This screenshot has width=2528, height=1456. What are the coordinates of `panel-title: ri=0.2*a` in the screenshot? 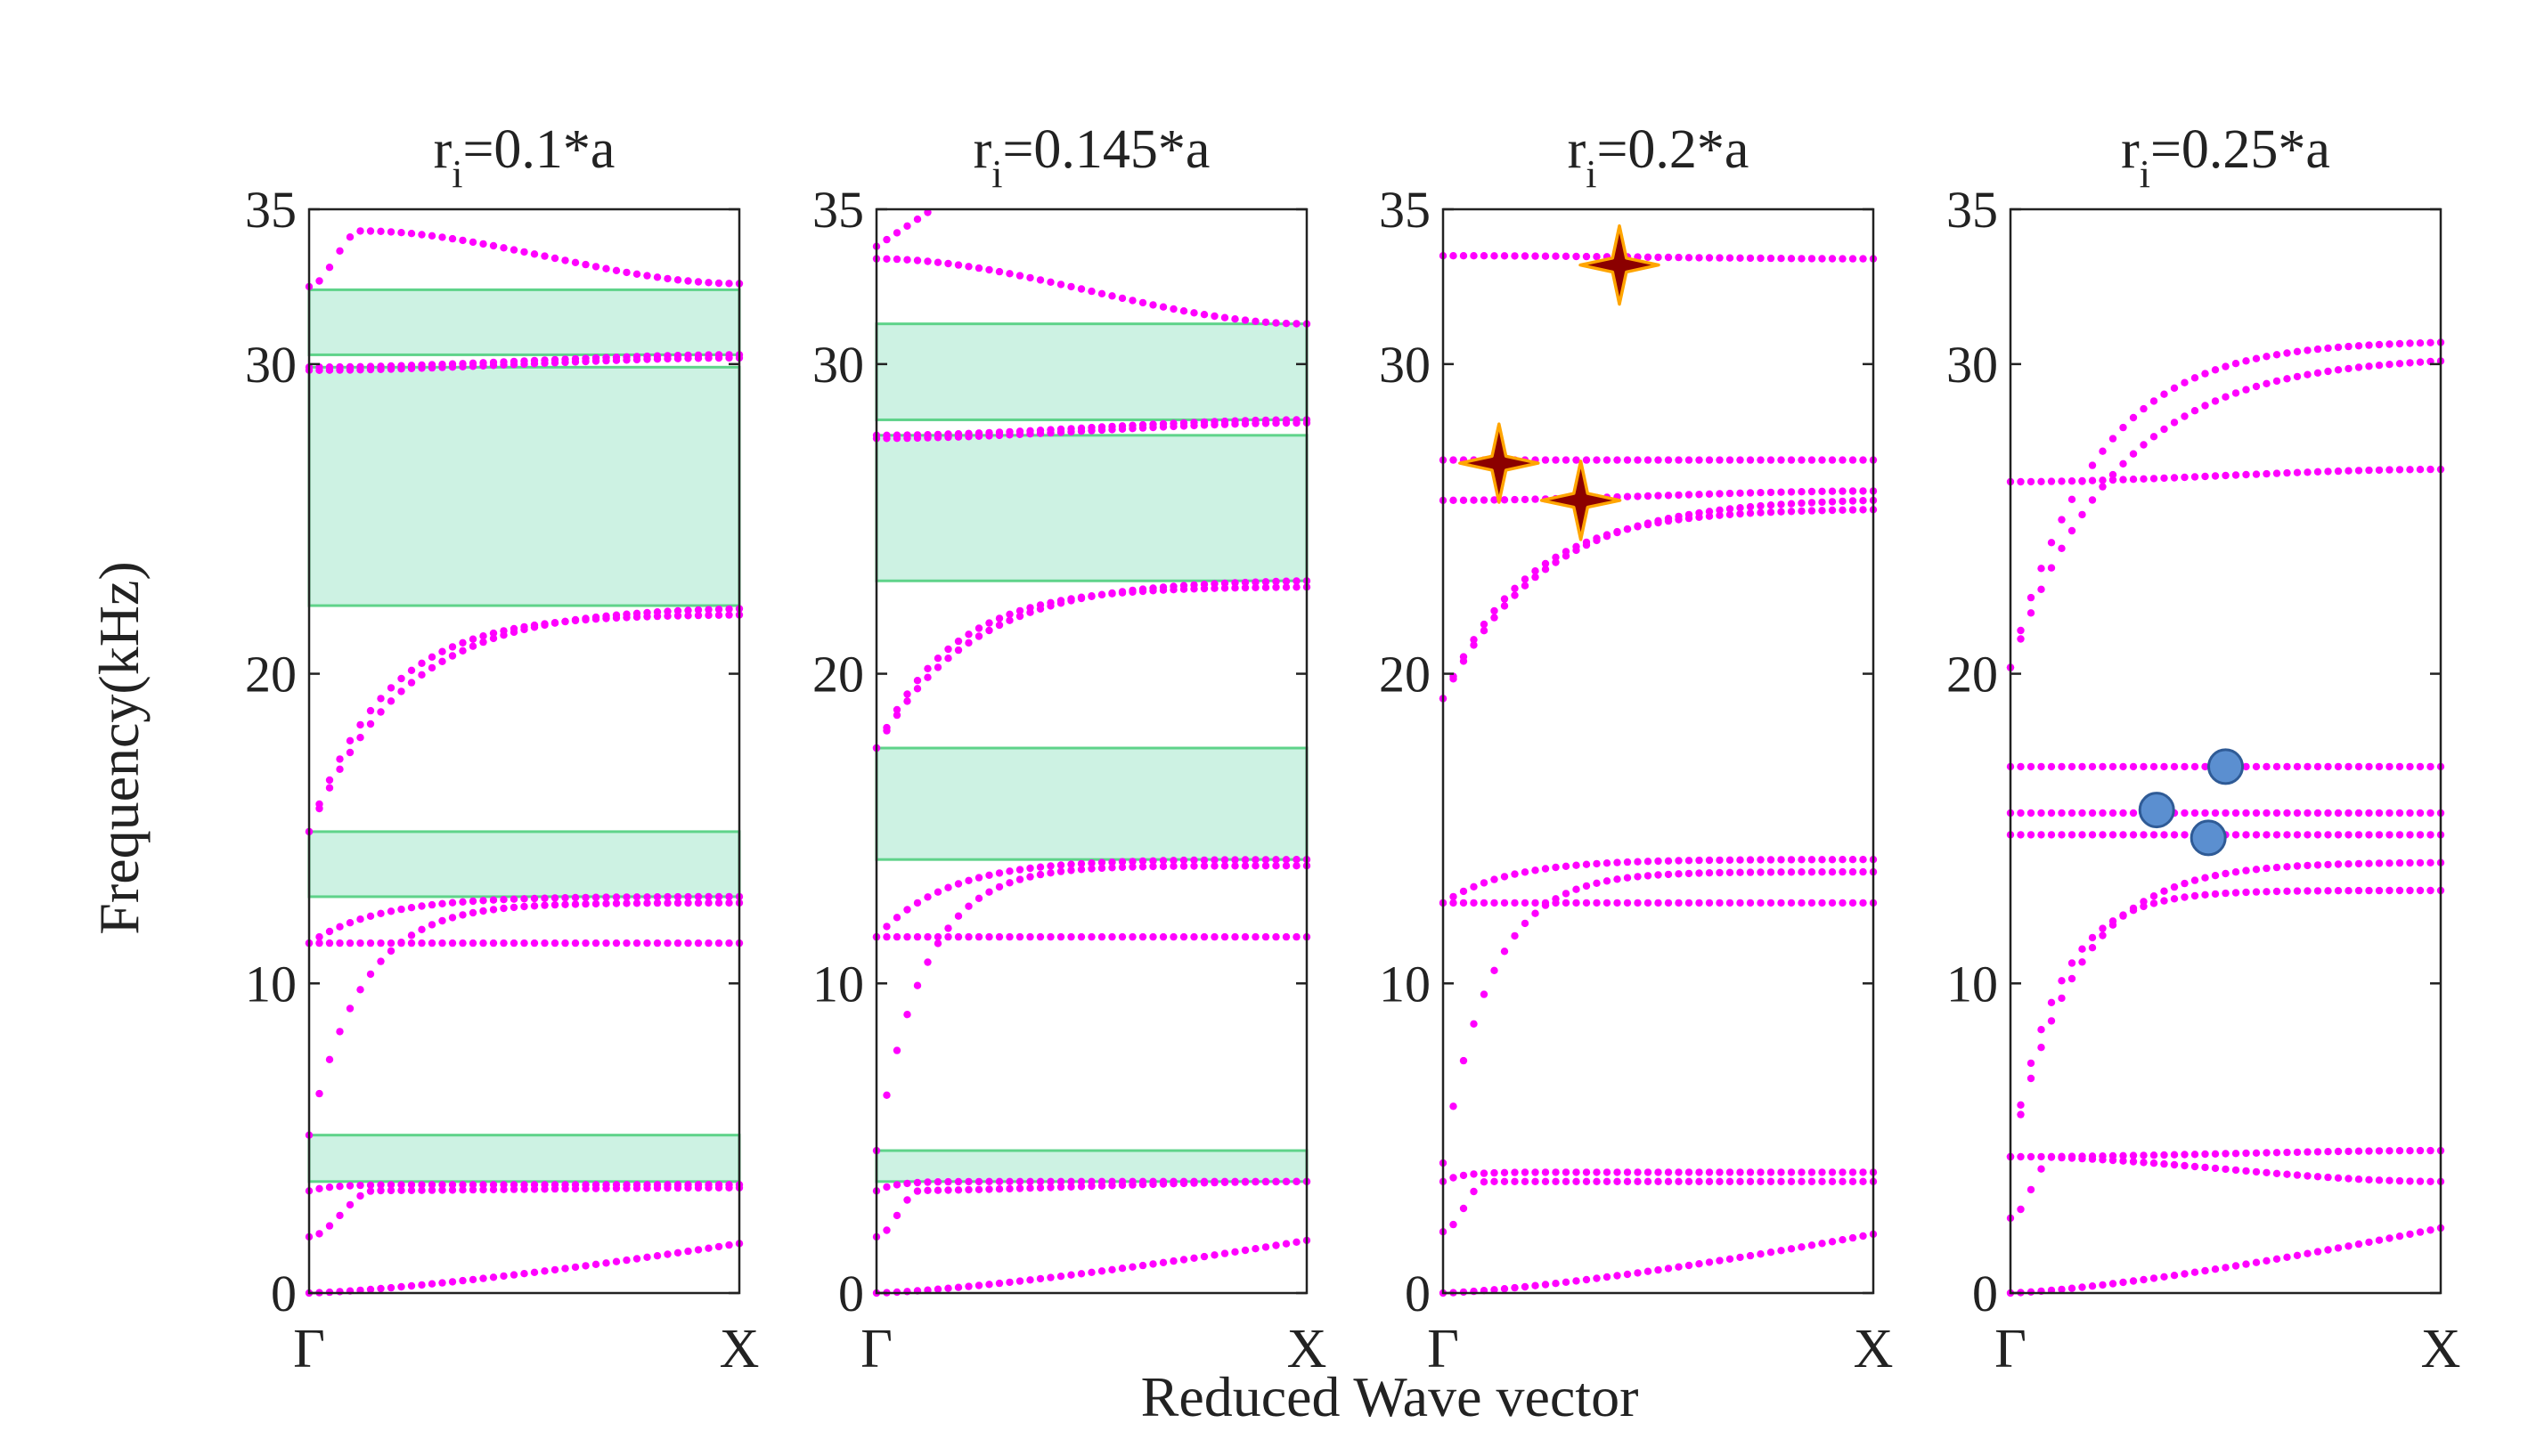 It's located at (1658, 157).